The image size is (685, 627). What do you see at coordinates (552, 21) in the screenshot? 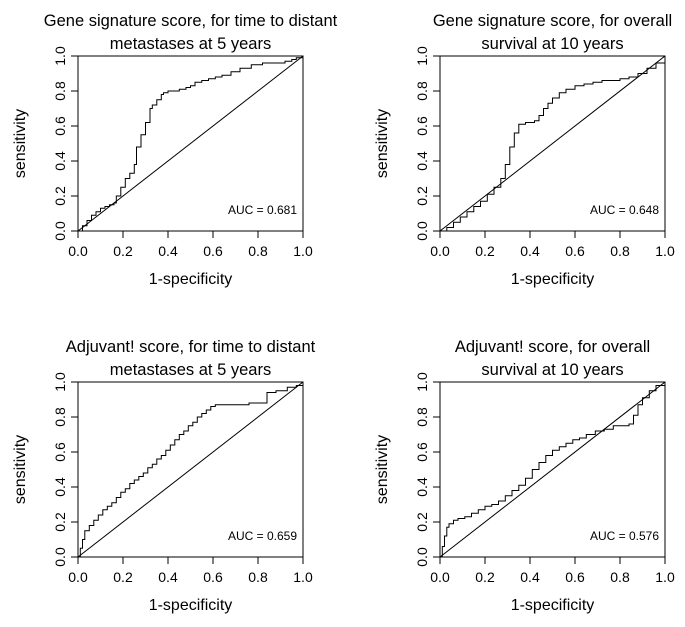
I see `chart-title-line: Gene signature score, for overall` at bounding box center [552, 21].